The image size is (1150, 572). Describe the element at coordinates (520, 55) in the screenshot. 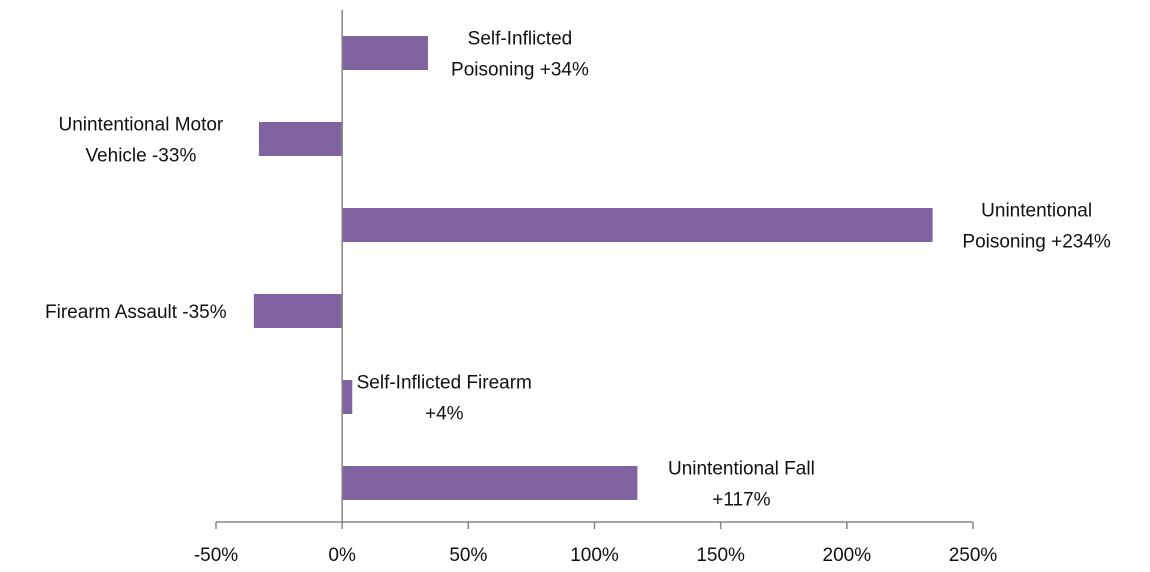

I see `data-label-1: Self-Inflicted Poisoning +34%` at that location.